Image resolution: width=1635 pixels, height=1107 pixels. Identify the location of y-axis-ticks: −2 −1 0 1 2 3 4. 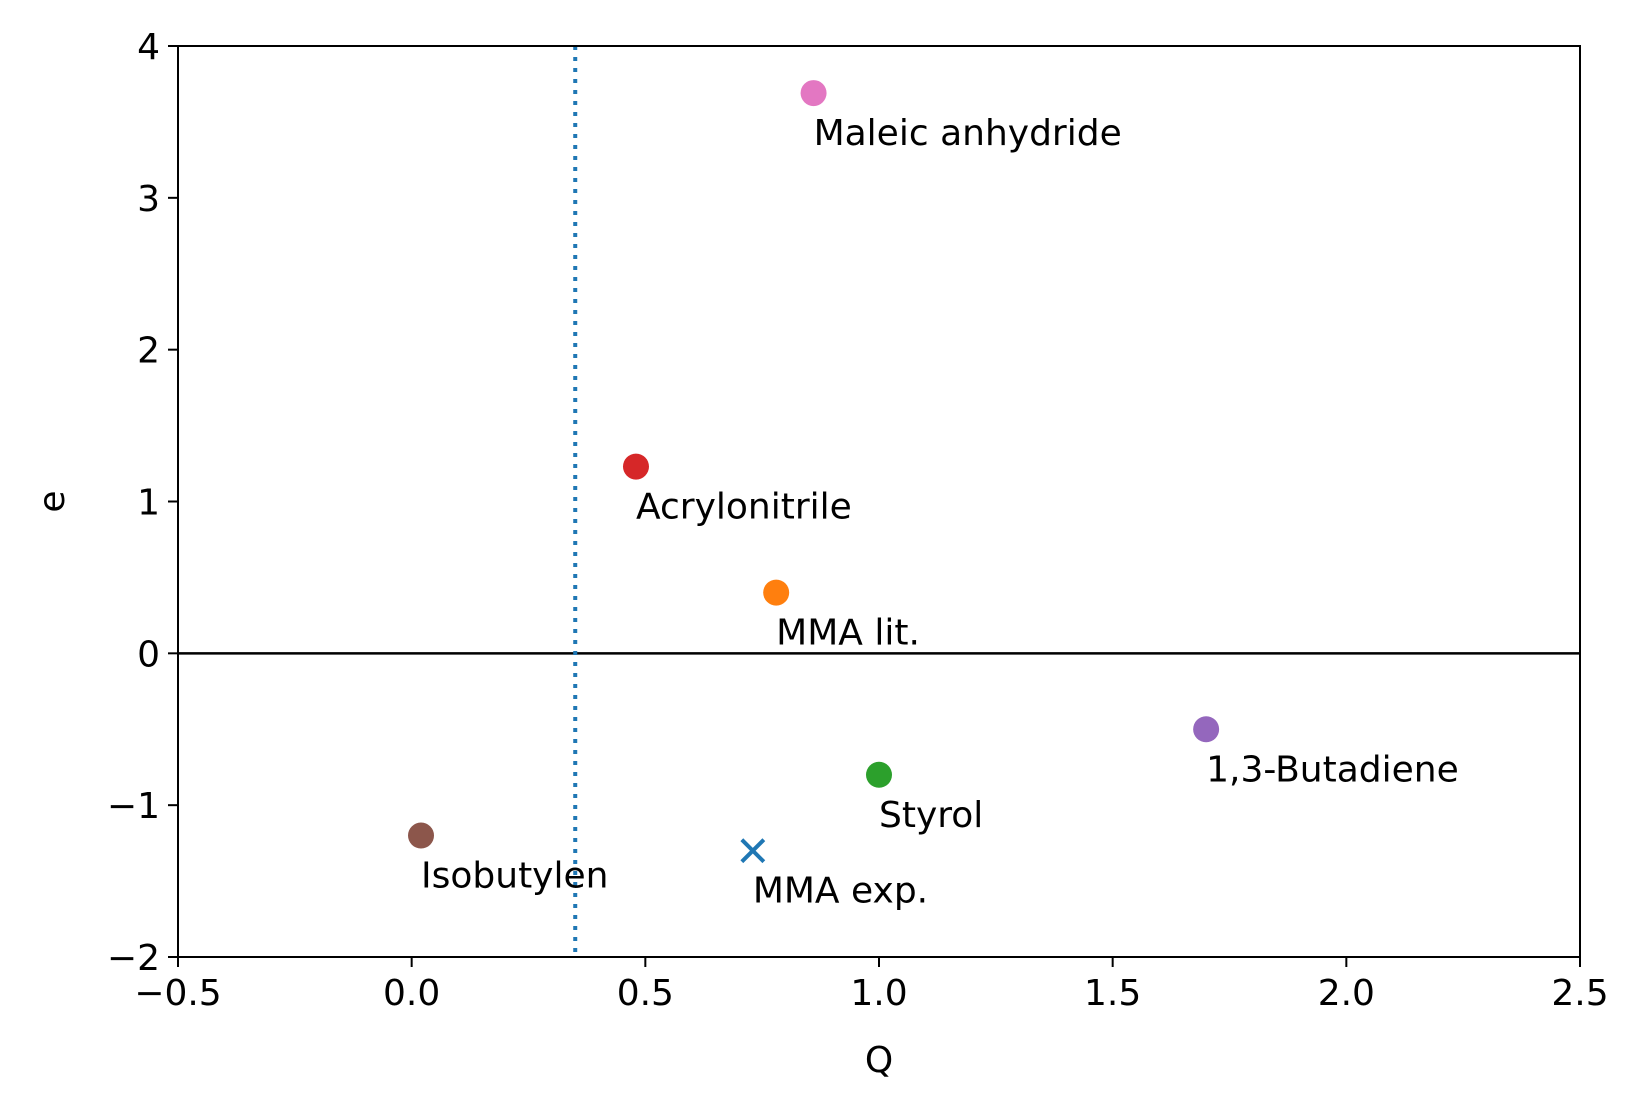
(142, 503).